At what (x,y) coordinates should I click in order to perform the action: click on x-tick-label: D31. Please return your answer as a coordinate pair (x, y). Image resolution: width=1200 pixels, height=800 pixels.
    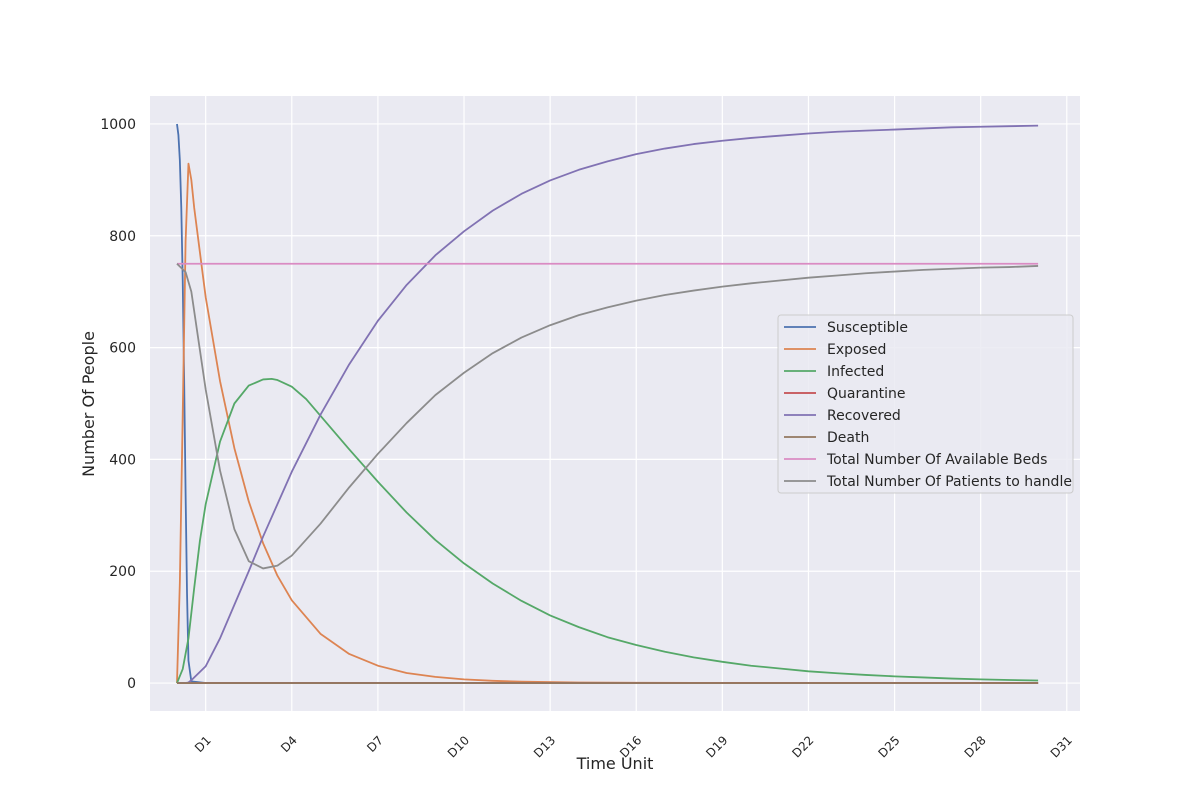
    Looking at the image, I should click on (1061, 746).